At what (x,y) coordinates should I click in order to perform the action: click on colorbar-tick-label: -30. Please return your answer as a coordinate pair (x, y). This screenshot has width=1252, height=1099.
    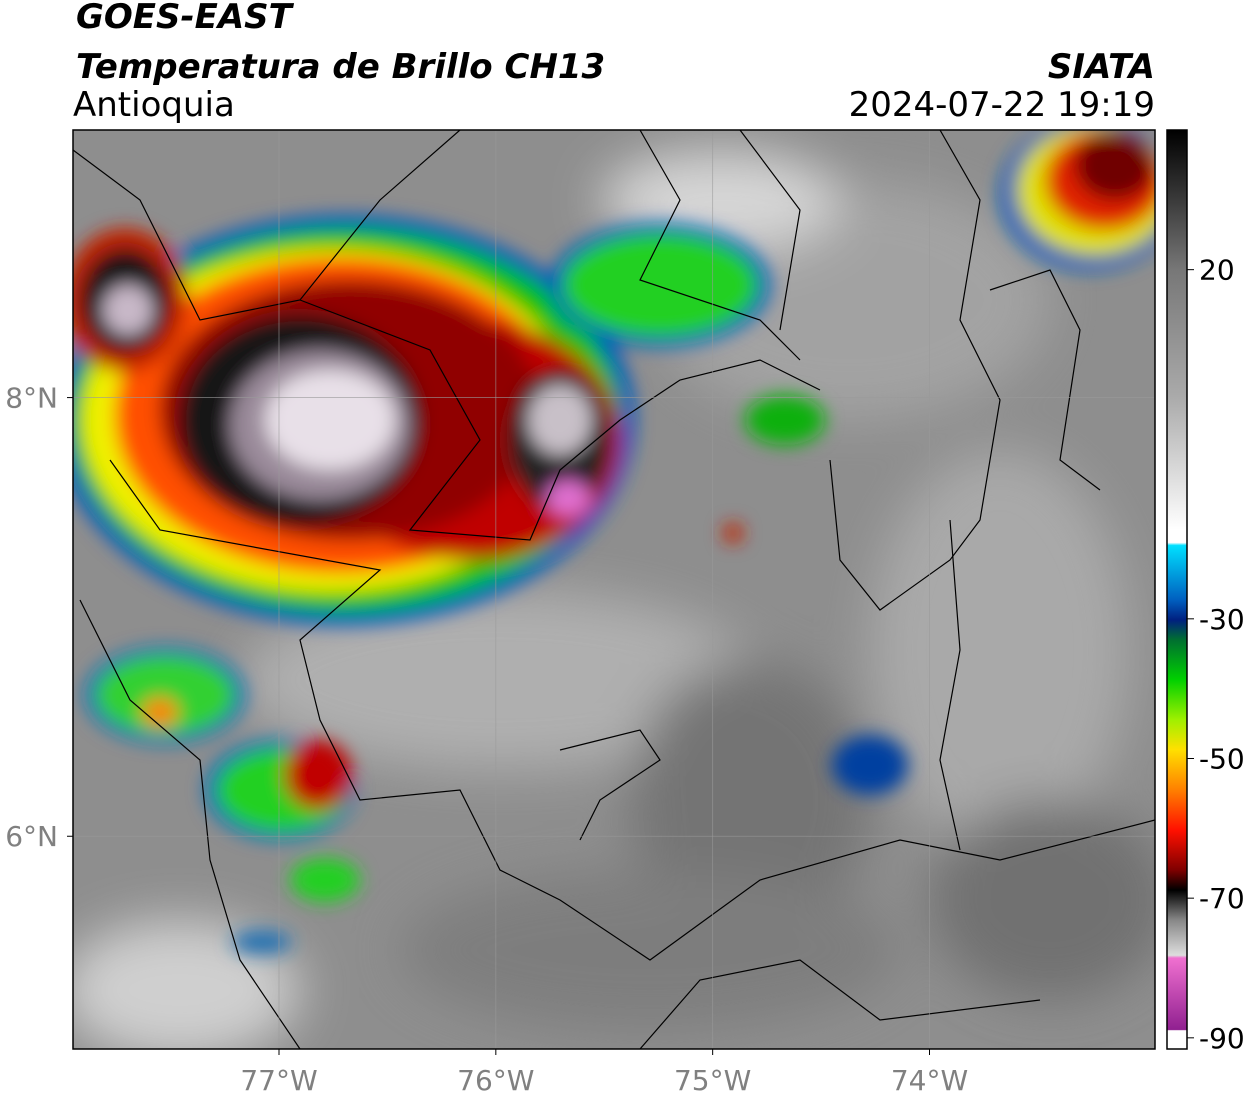
    Looking at the image, I should click on (1222, 619).